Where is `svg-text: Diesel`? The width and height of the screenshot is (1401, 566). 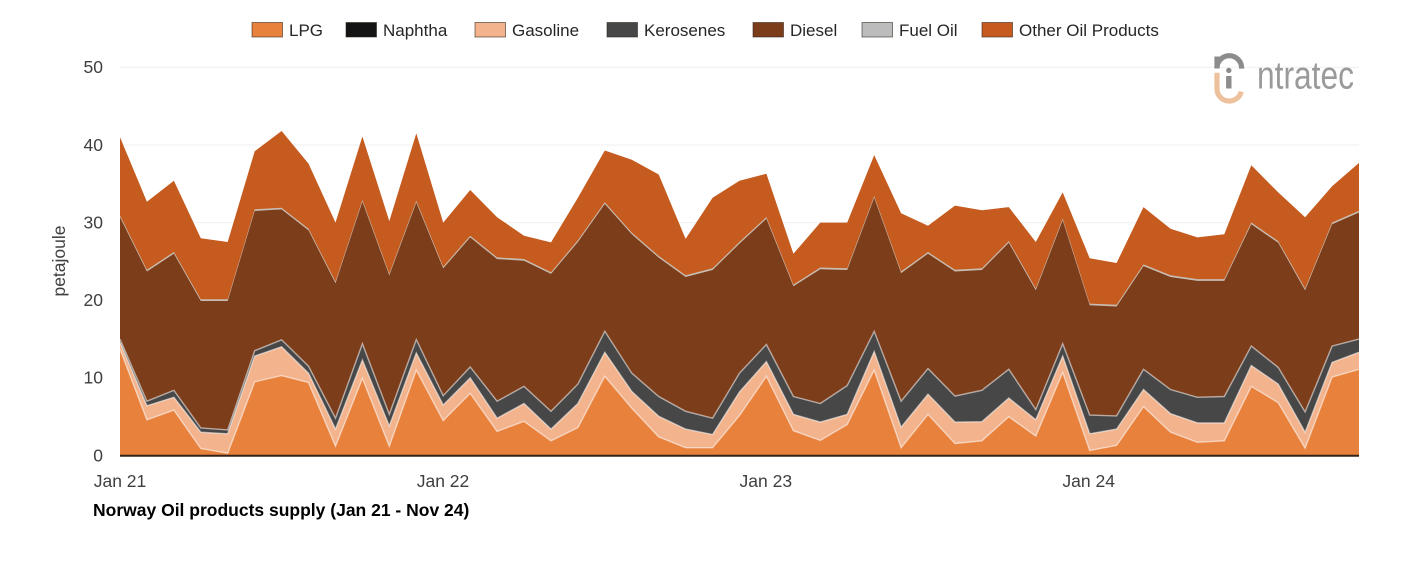
svg-text: Diesel is located at coordinates (813, 30).